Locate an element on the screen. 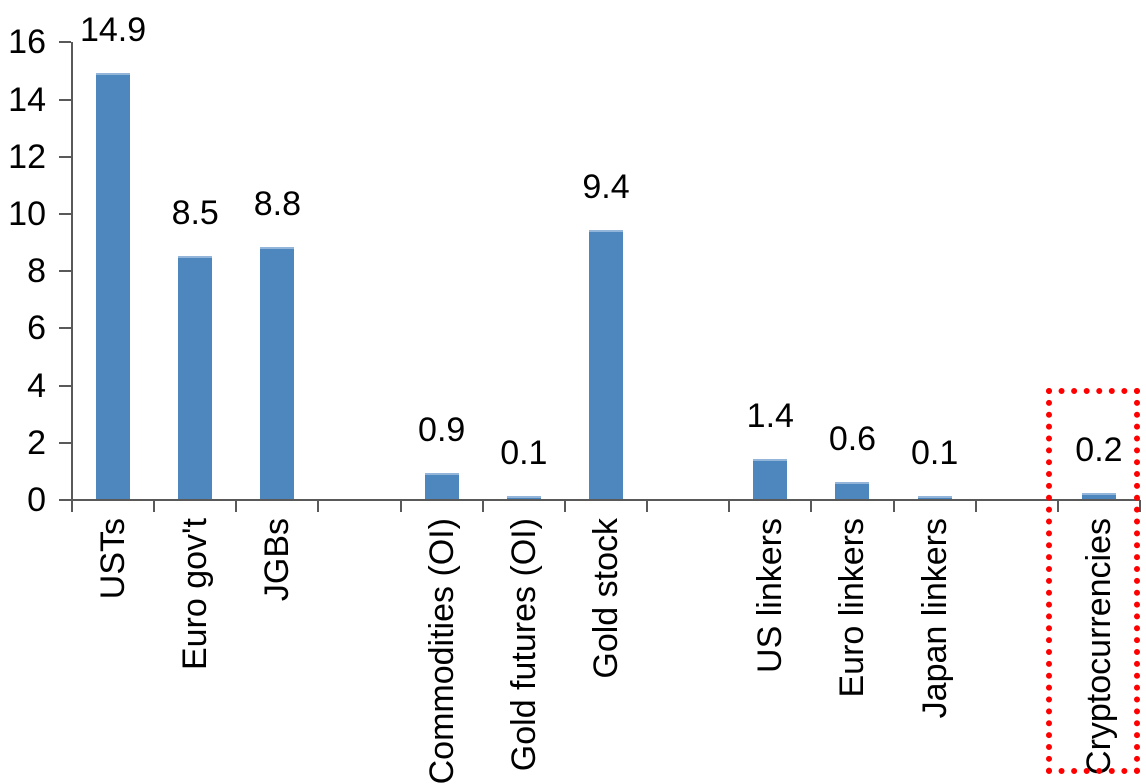 The width and height of the screenshot is (1146, 784). category-label-text: Gold stock is located at coordinates (606, 598).